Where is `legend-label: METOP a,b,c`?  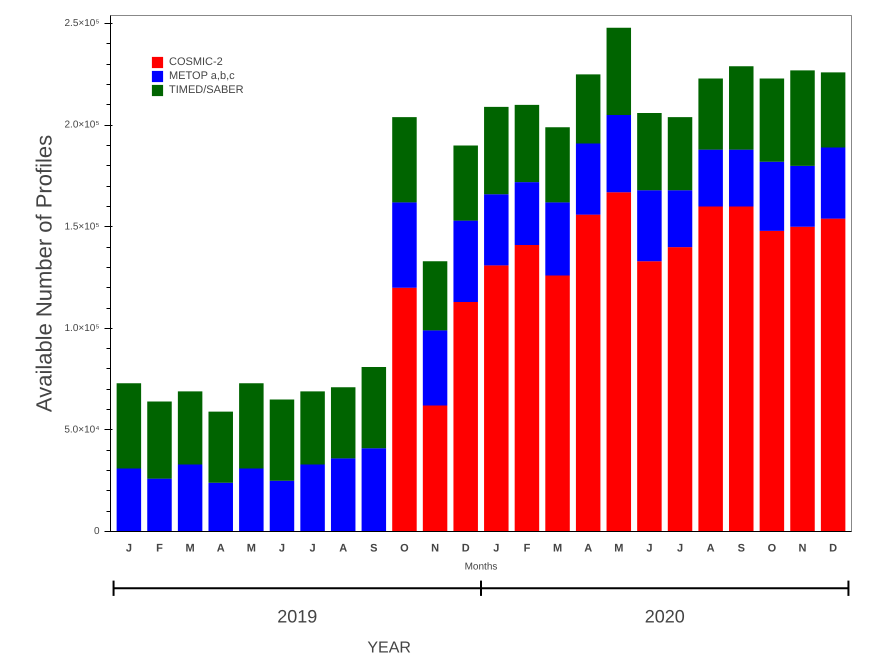
legend-label: METOP a,b,c is located at coordinates (202, 76).